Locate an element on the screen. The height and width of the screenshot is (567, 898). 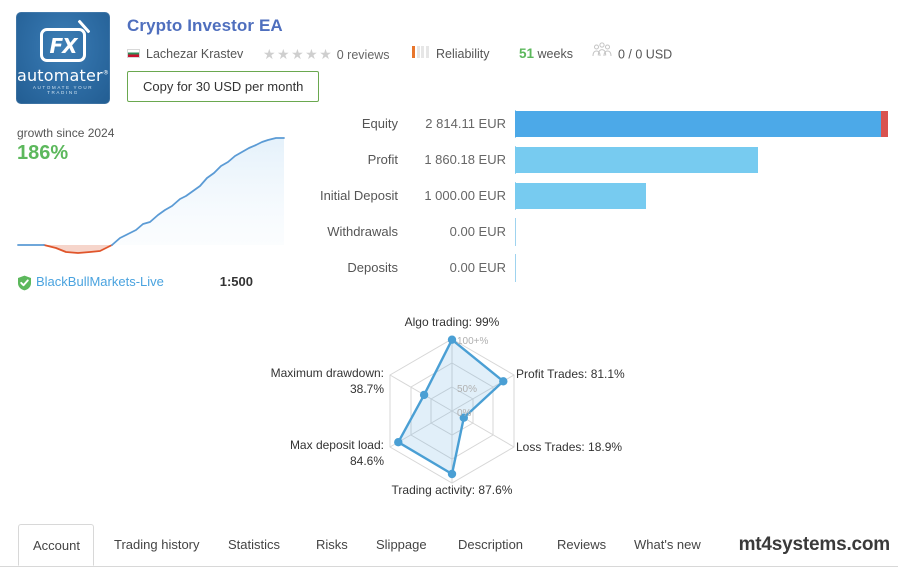
broker-row: BlackBullMarkets-Live 1:500 is located at coordinates (150, 284).